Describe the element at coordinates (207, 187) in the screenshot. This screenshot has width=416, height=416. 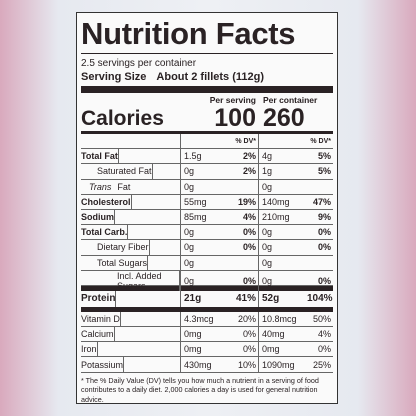
I see `nutrient-row: Trans Fat 0g 0g` at that location.